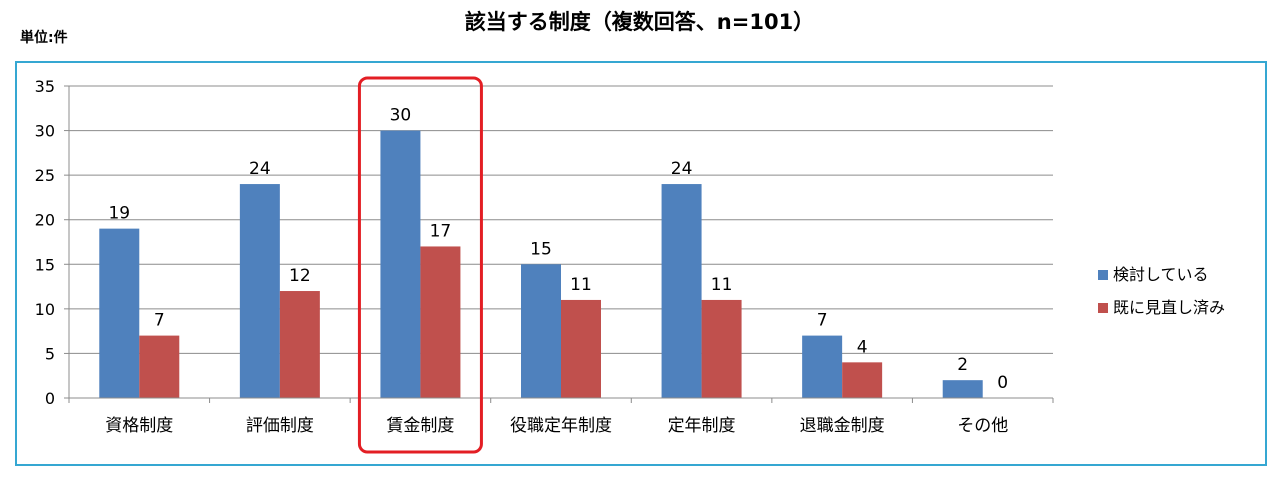 The height and width of the screenshot is (481, 1279). I want to click on legend-label: 検討している, so click(1161, 274).